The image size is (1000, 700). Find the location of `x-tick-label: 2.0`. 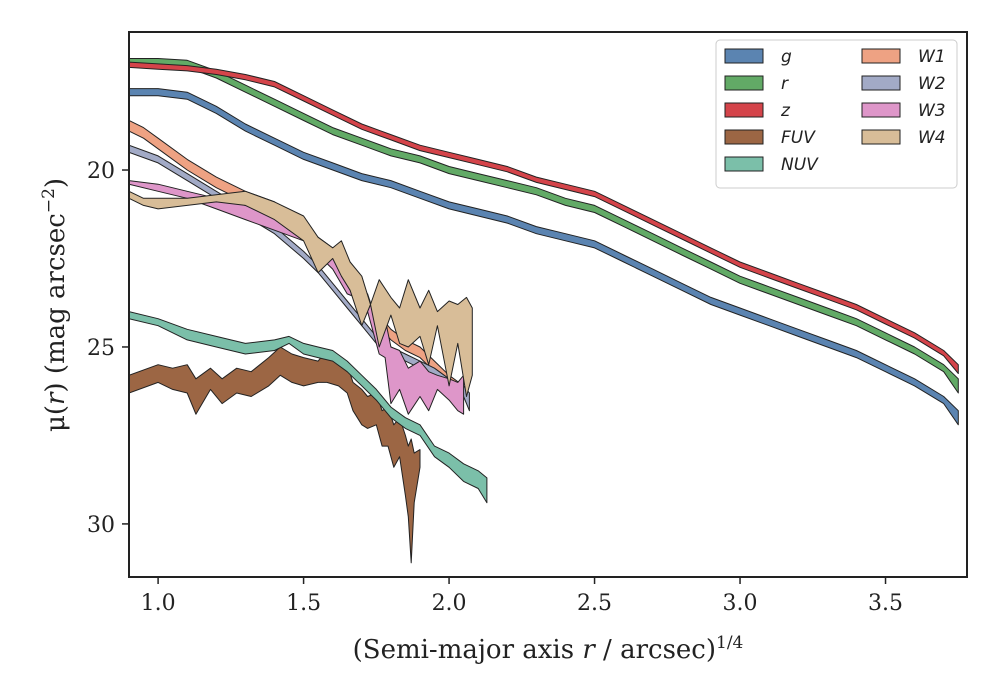

x-tick-label: 2.0 is located at coordinates (449, 603).